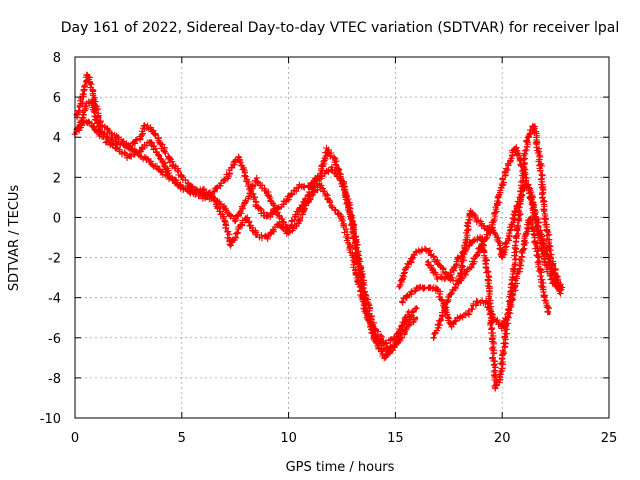  I want to click on y-tick-label: 8, so click(57, 58).